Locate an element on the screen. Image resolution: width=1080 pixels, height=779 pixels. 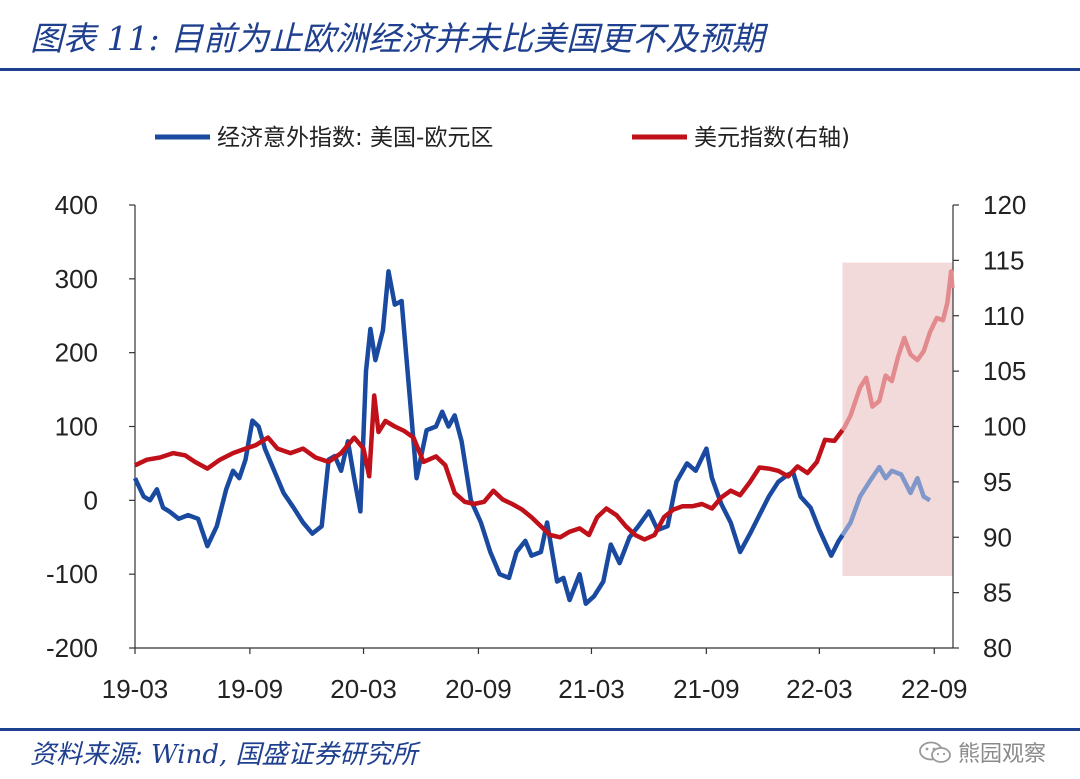
right-tick-label: 90 is located at coordinates (997, 537).